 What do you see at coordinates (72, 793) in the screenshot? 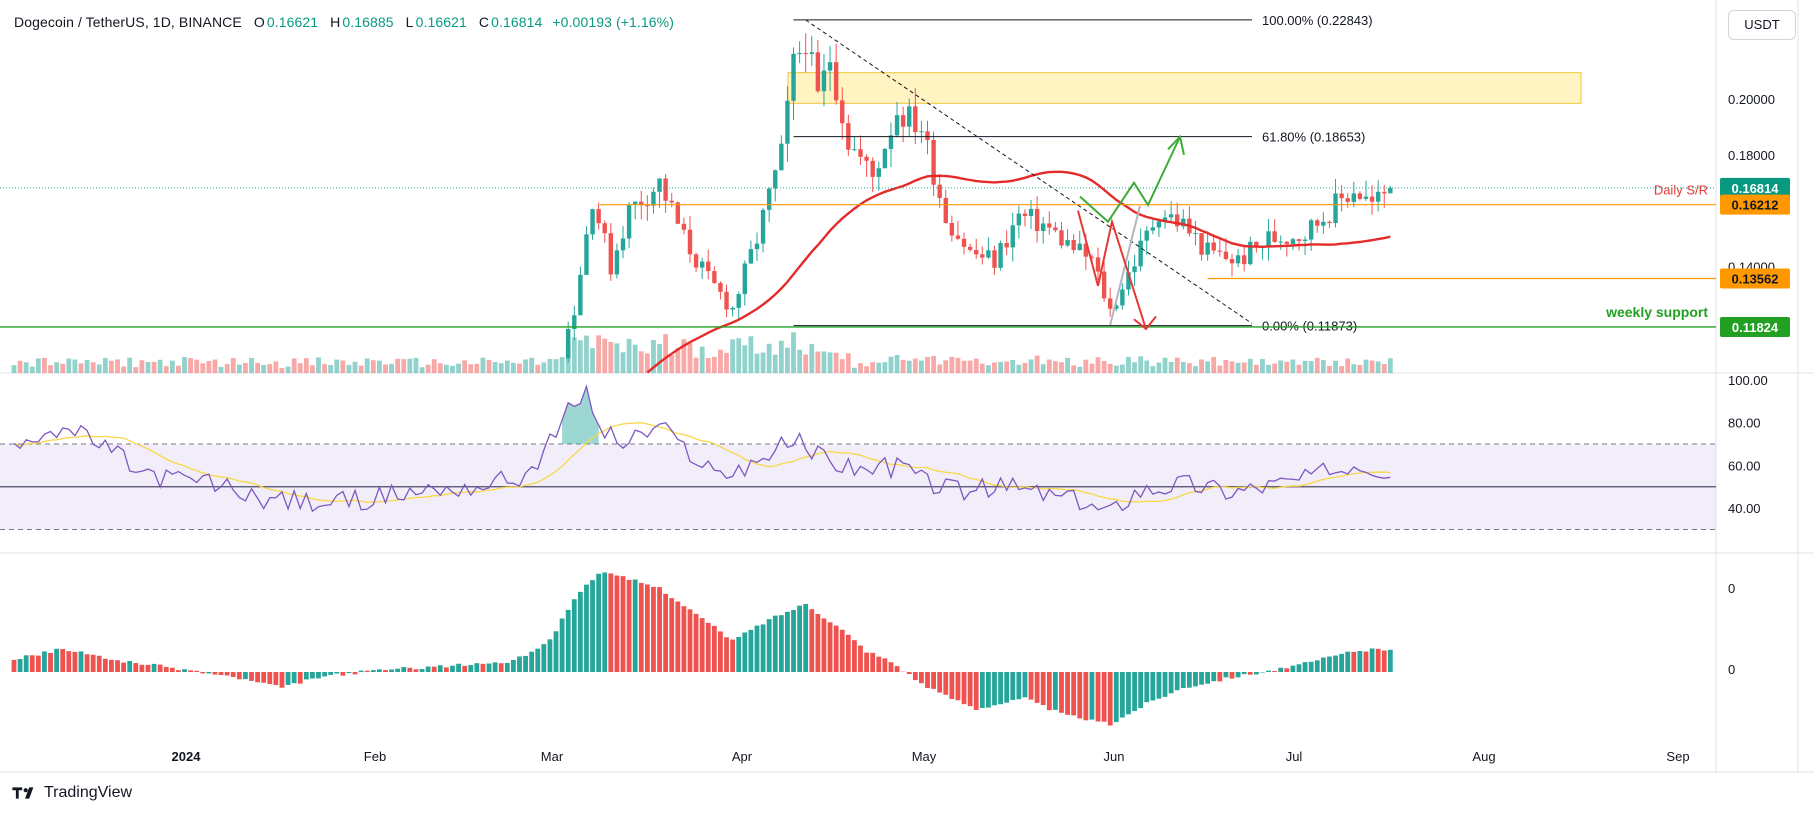
I see `tradingview-brand: TradingView` at bounding box center [72, 793].